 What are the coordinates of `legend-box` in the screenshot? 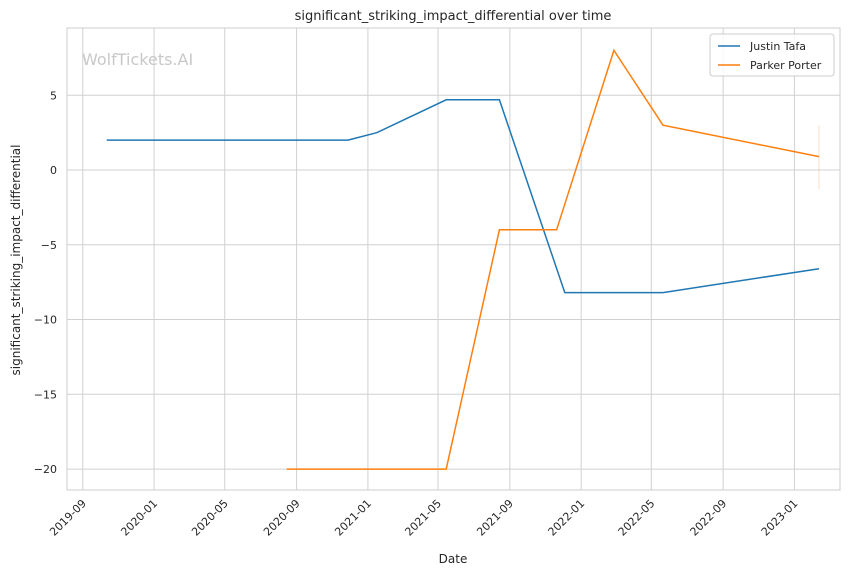 It's located at (772, 55).